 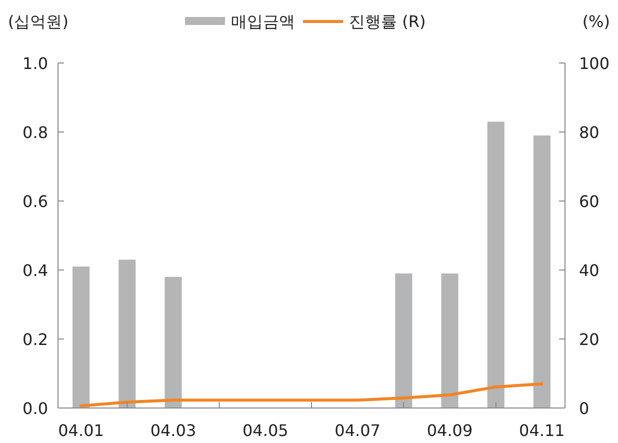 I want to click on y-tick-label: 1.0, so click(x=35, y=63).